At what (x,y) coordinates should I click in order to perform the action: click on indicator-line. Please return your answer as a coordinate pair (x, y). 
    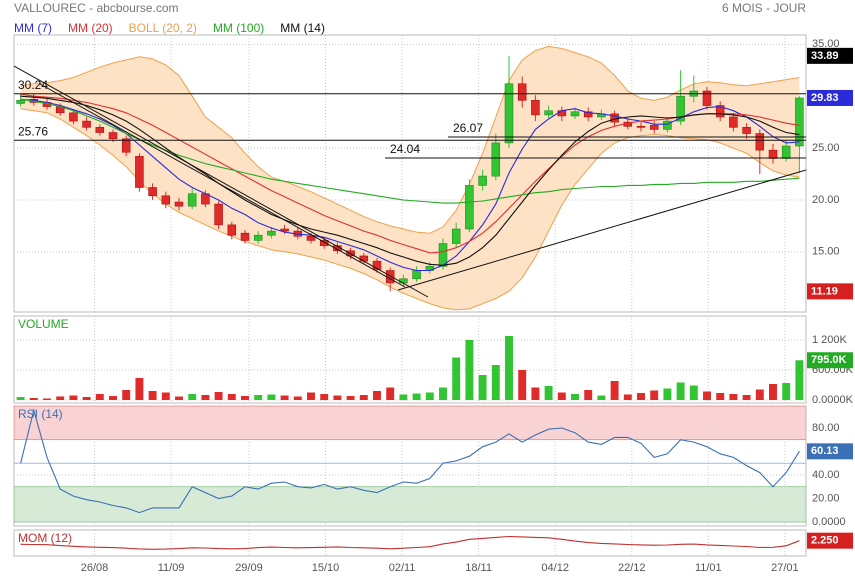
    Looking at the image, I should click on (410, 542).